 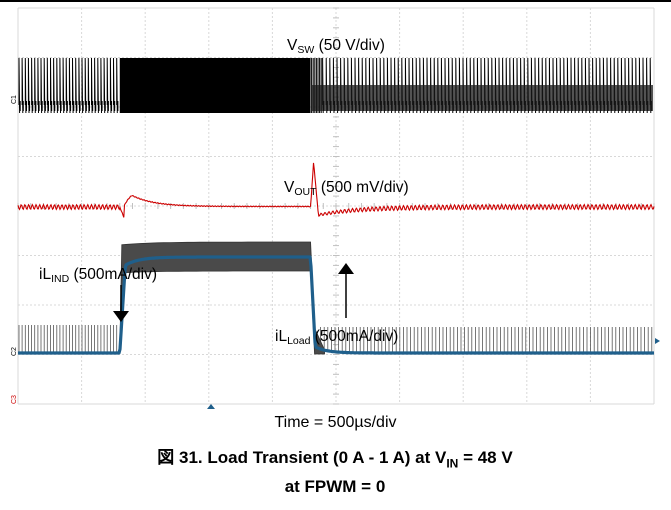 I want to click on il-ind-ripple, so click(x=335, y=338).